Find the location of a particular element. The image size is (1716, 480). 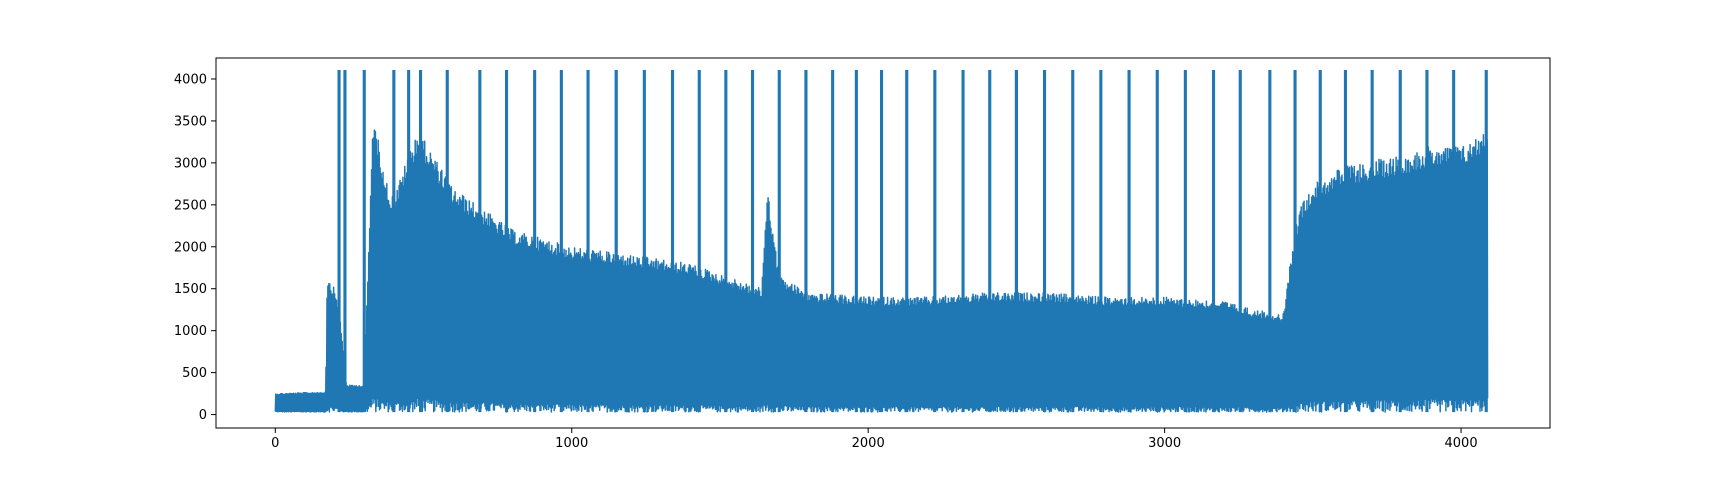

y-tick-label-500: 500 is located at coordinates (194, 373).